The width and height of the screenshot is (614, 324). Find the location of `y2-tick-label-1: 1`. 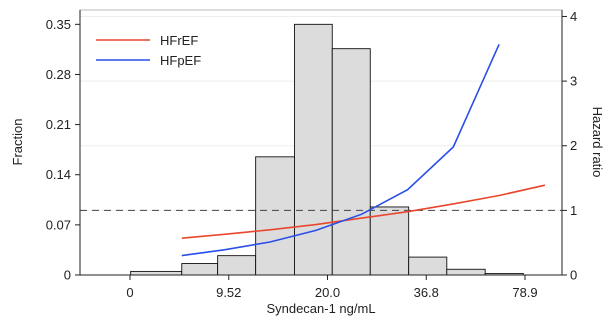

y2-tick-label-1: 1 is located at coordinates (573, 210).